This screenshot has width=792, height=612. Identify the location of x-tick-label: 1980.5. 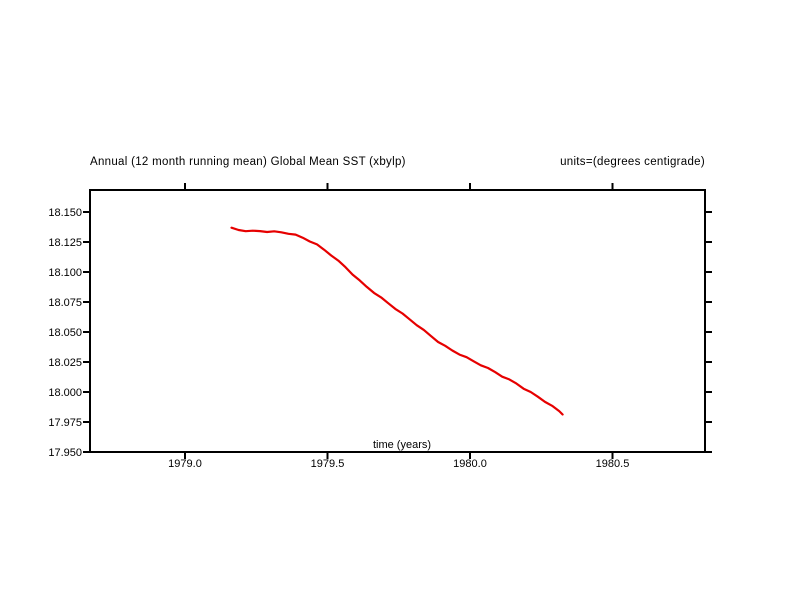
(613, 464).